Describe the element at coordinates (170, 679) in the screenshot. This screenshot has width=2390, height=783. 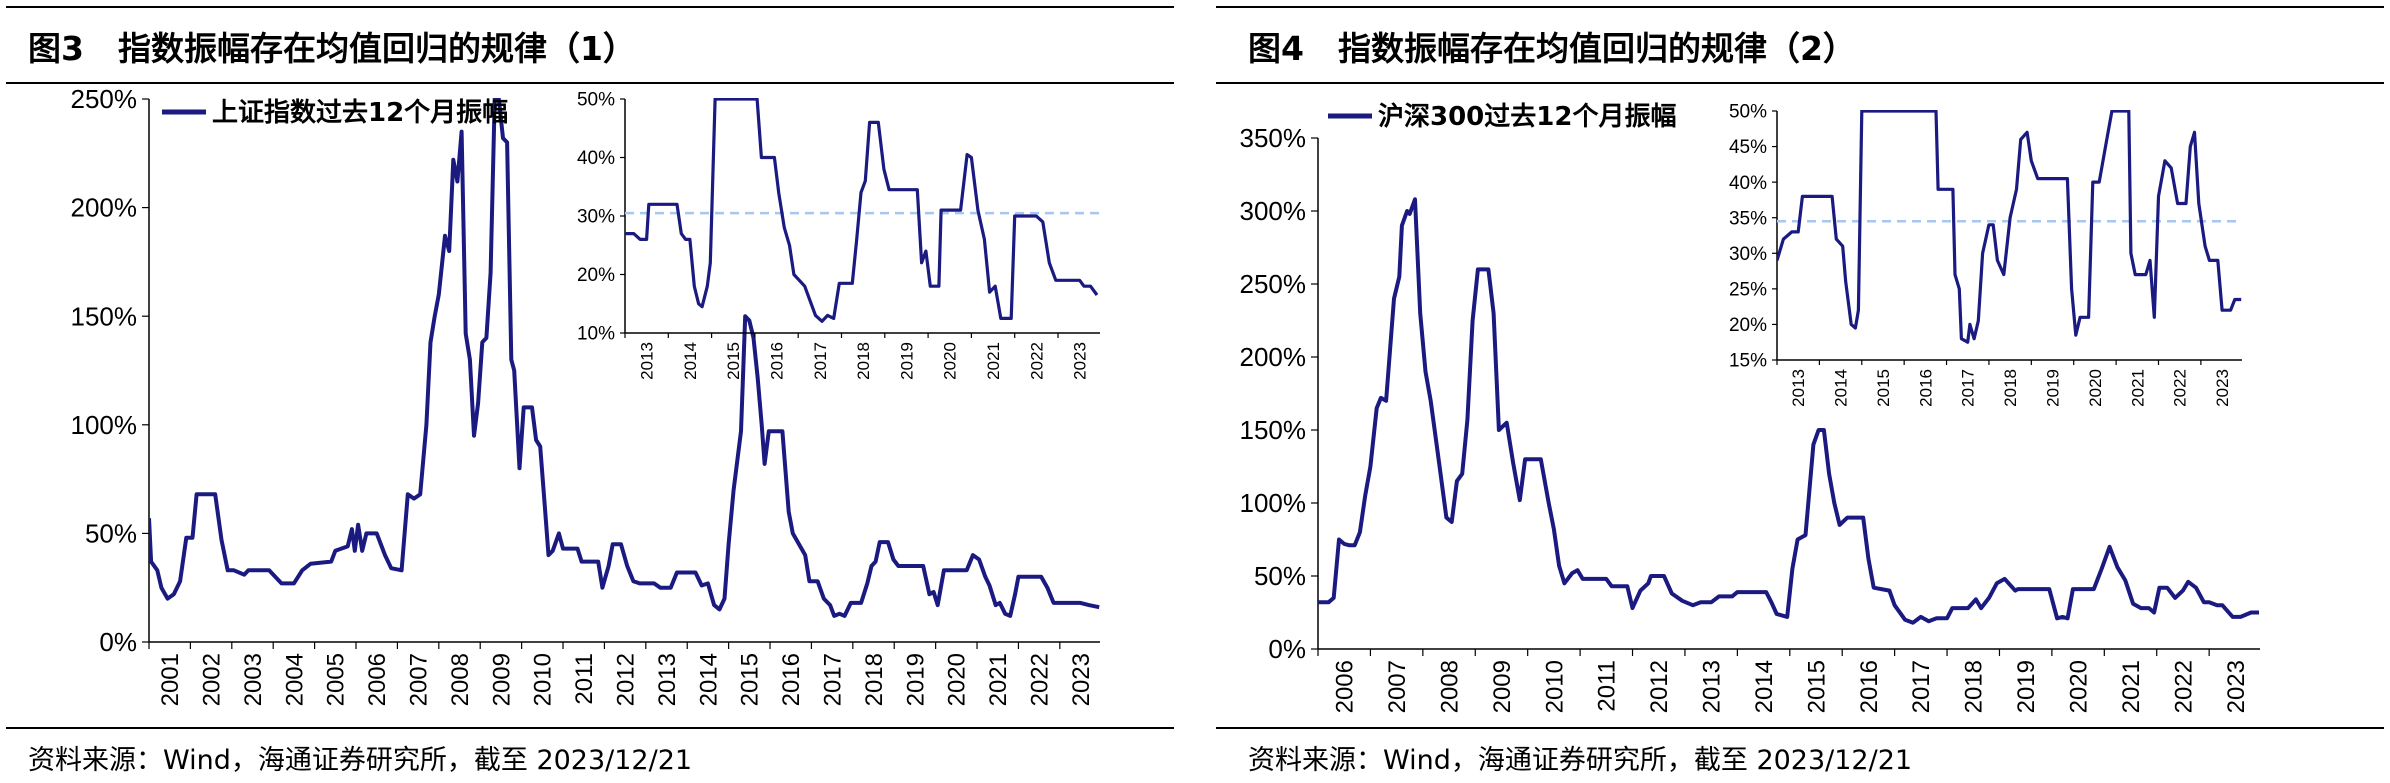
I see `x-tick-label: 2001` at that location.